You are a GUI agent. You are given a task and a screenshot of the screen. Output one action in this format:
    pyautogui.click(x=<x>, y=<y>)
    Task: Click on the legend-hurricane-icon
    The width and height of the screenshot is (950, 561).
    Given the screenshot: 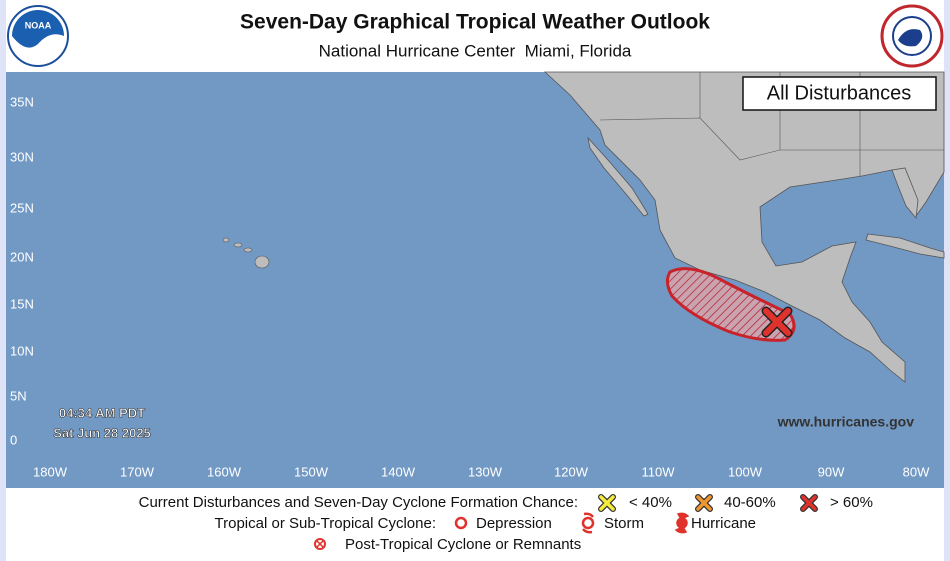 What is the action you would take?
    pyautogui.click(x=682, y=523)
    